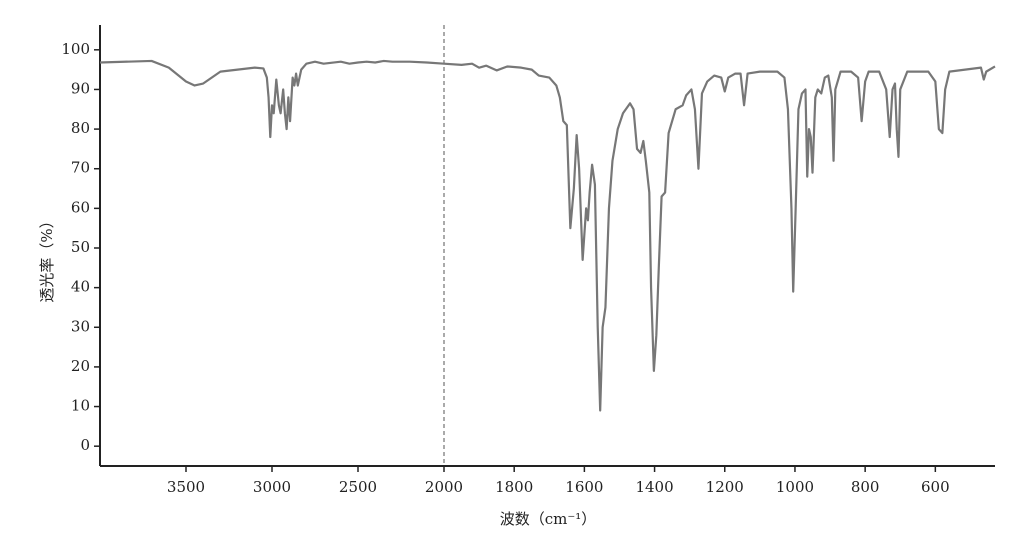  I want to click on y-tick-label: 50, so click(80, 247).